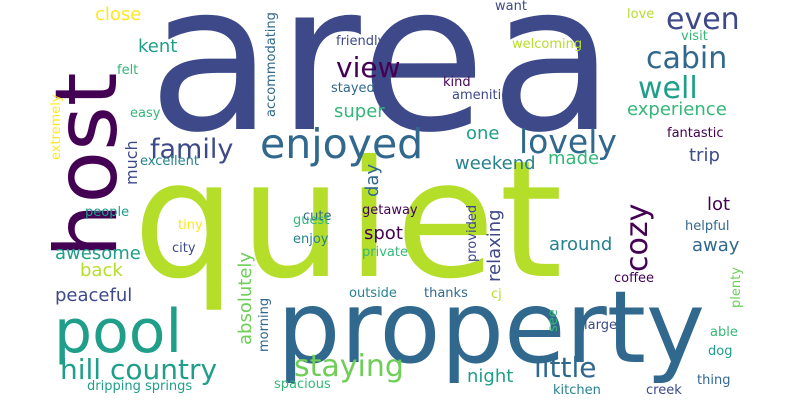  I want to click on word-outside: outside, so click(373, 293).